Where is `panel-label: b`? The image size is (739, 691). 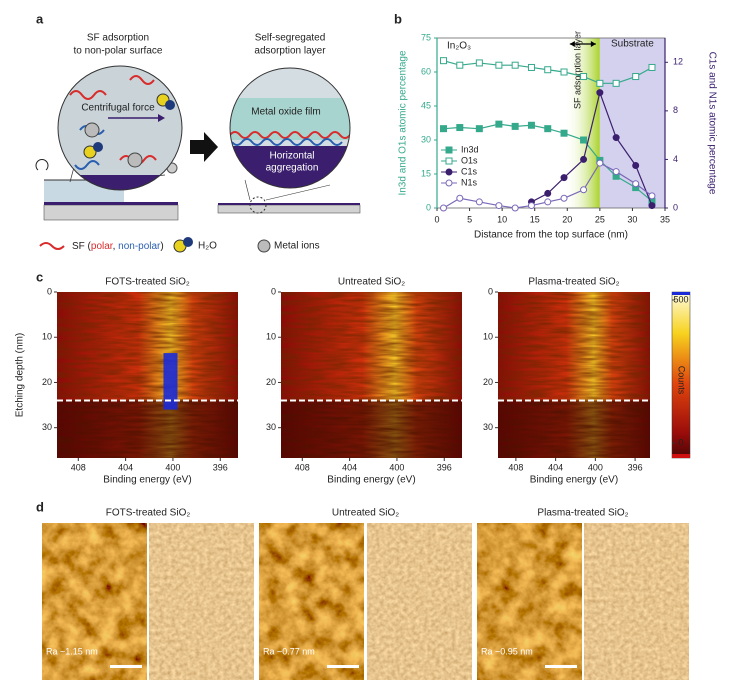 panel-label: b is located at coordinates (398, 18).